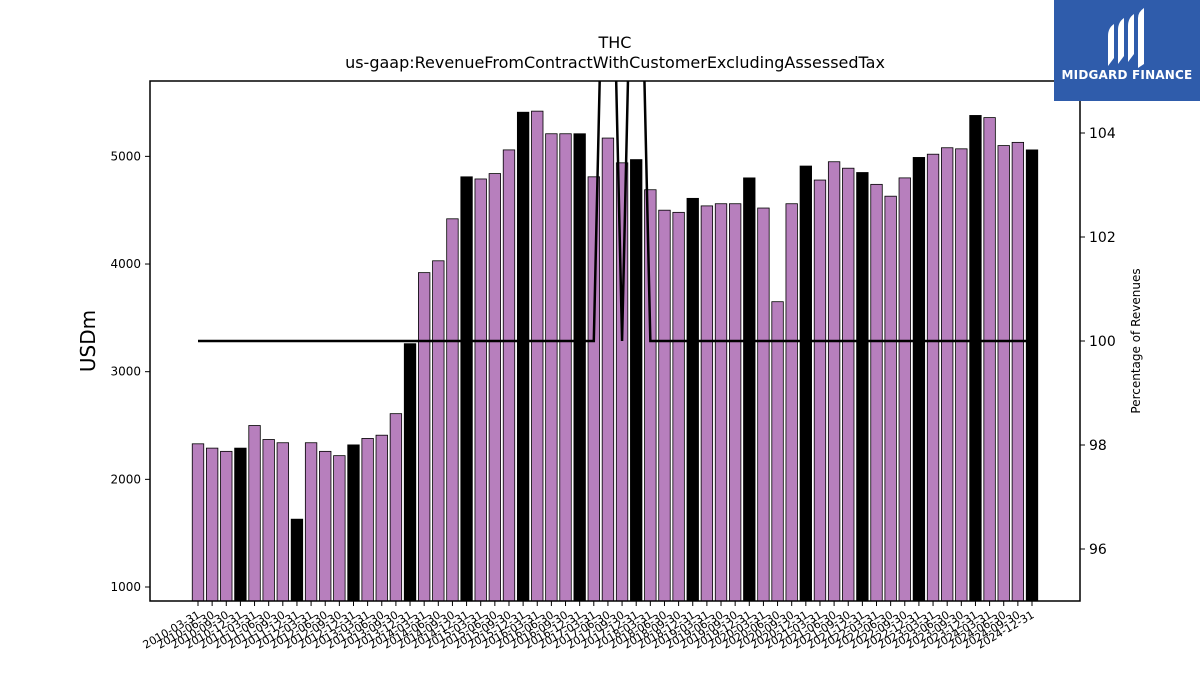  What do you see at coordinates (1102, 342) in the screenshot?
I see `y2-tick-label: 100` at bounding box center [1102, 342].